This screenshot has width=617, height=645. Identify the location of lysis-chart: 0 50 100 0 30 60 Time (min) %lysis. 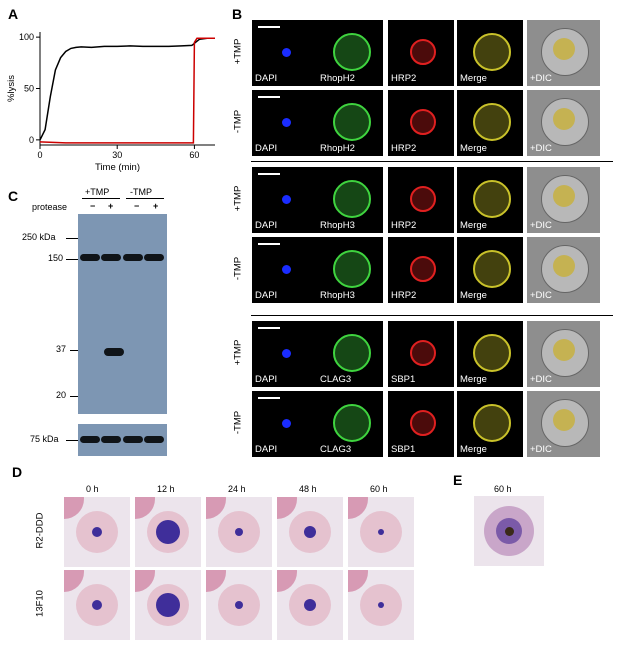
(110, 102).